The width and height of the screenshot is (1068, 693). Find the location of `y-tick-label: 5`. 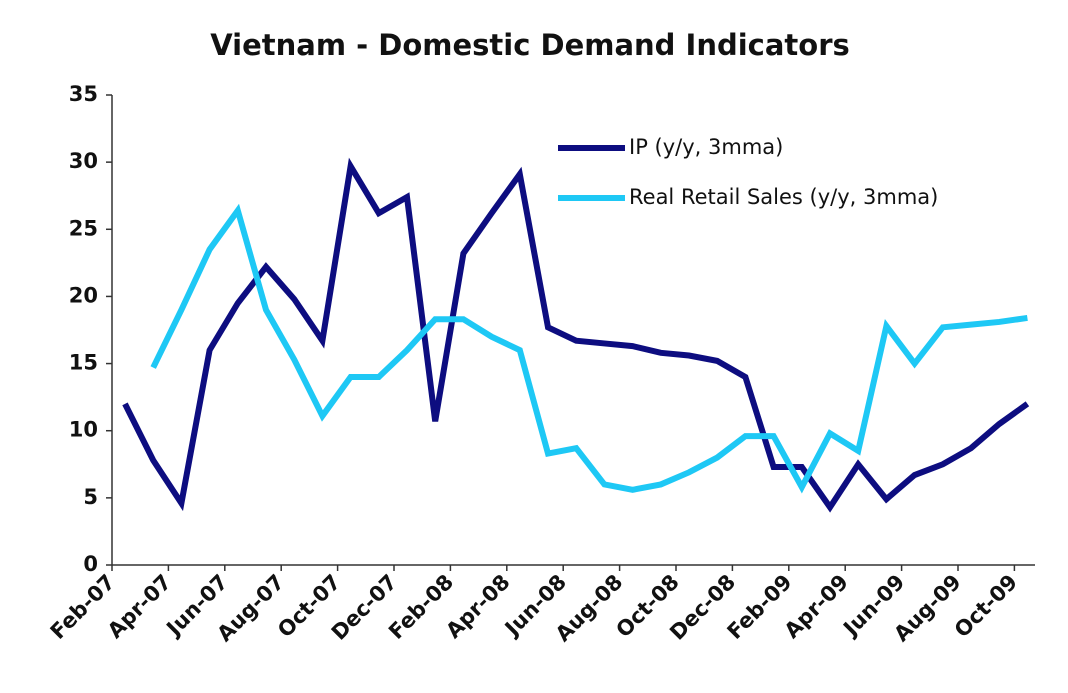

y-tick-label: 5 is located at coordinates (90, 497).